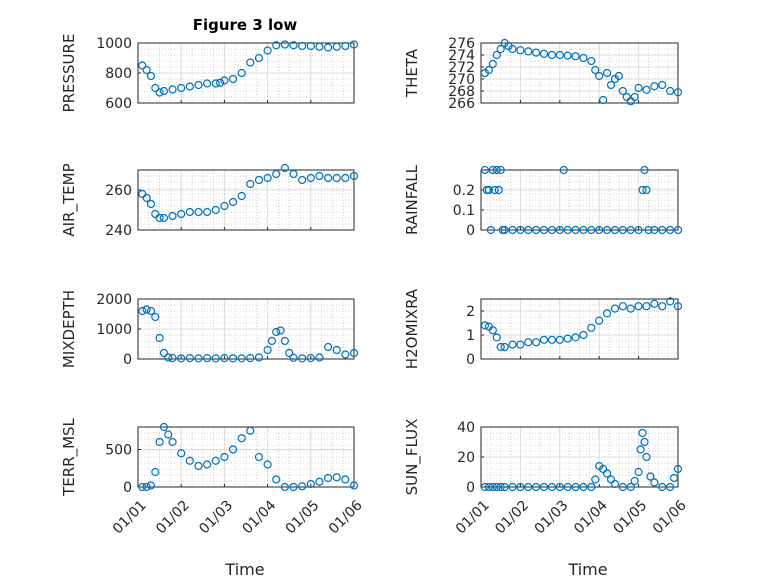  I want to click on x-tick-label: 01/02, so click(173, 517).